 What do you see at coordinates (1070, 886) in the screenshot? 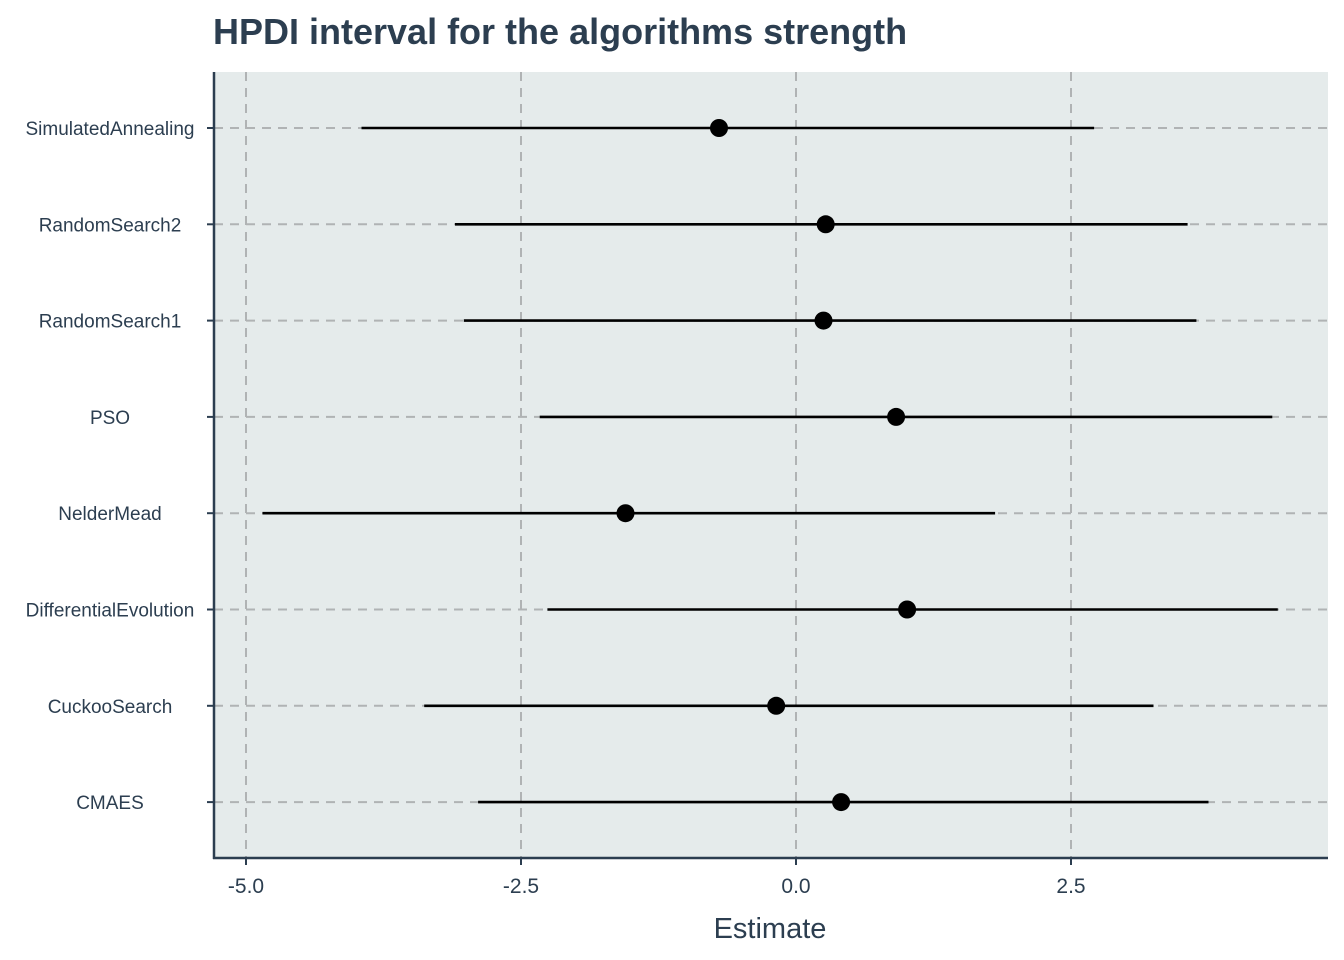
I see `x-tick-label: 2.5` at bounding box center [1070, 886].